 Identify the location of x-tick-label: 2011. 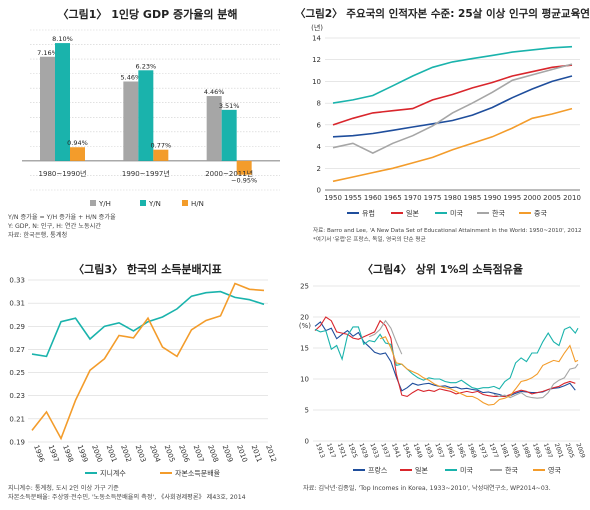
(257, 453).